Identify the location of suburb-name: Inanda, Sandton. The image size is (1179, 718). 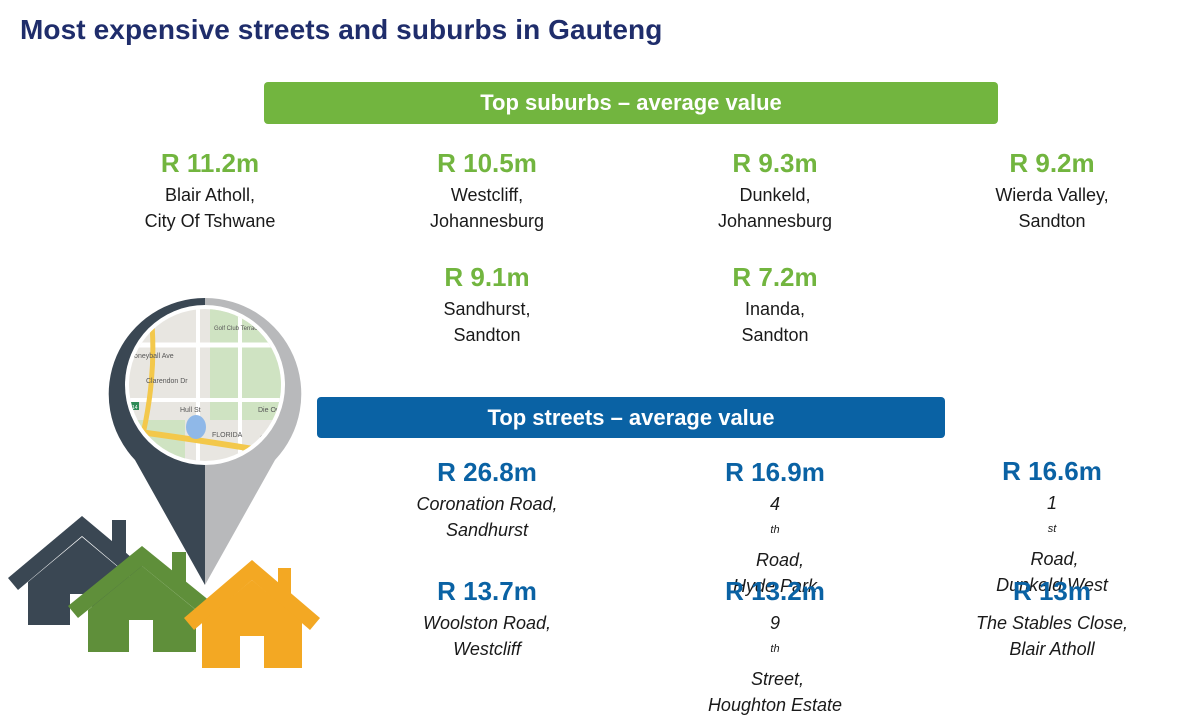
(775, 322).